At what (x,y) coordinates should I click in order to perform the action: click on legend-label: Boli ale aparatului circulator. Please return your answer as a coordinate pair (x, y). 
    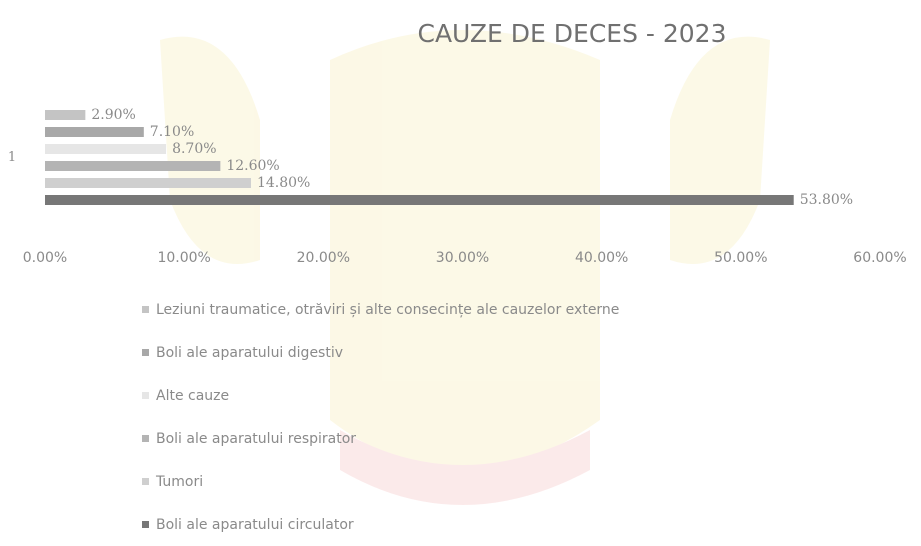
    Looking at the image, I should click on (255, 525).